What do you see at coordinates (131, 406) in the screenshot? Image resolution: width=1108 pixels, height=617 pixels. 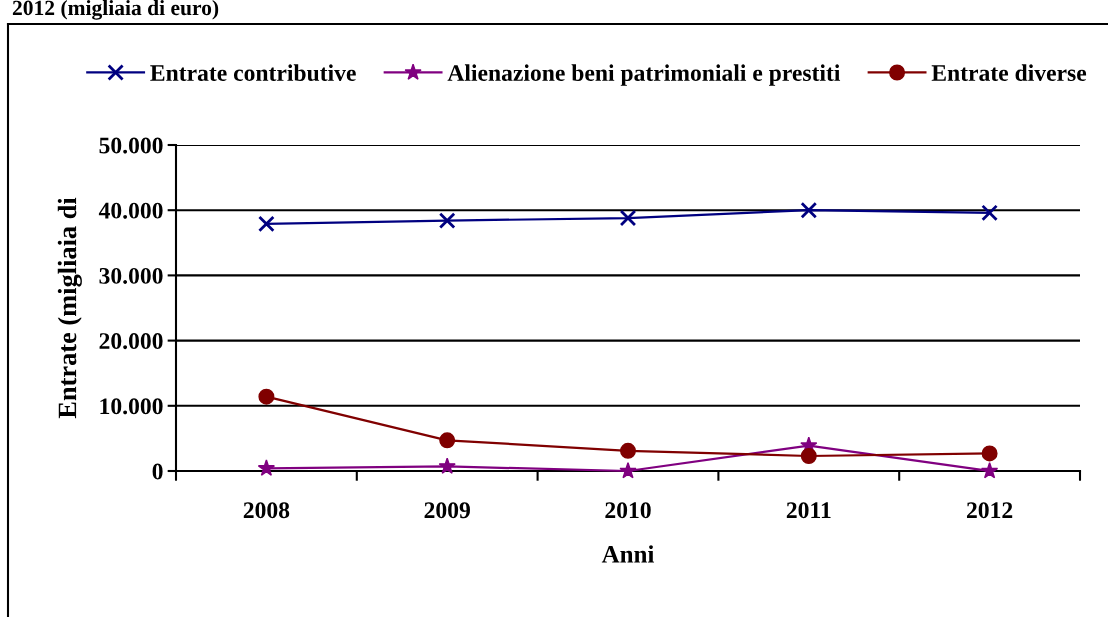 I see `y-tick-label: 10.000` at bounding box center [131, 406].